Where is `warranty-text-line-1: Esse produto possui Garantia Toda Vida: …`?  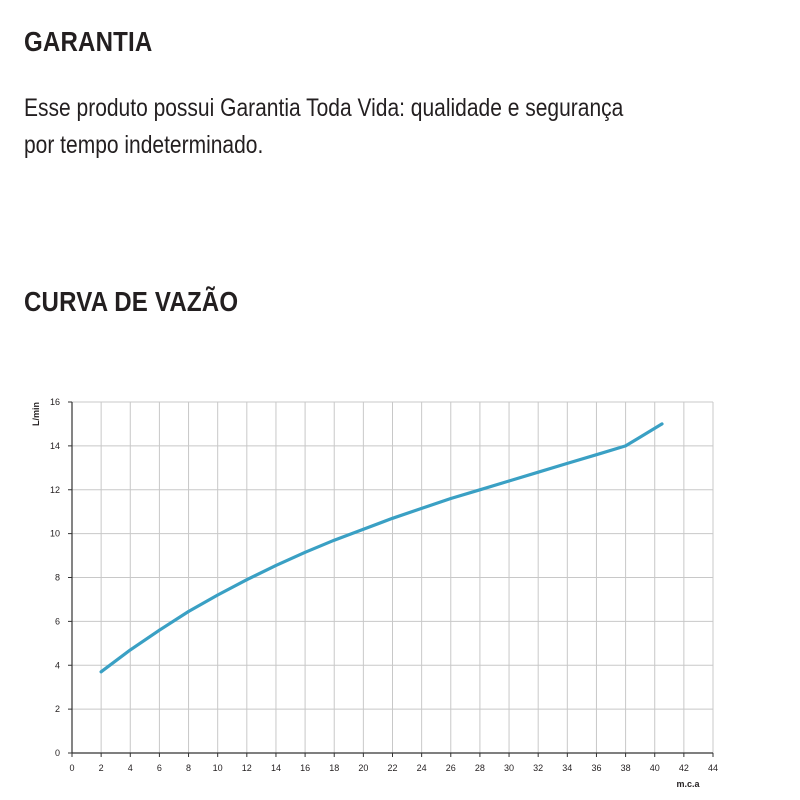
warranty-text-line-1: Esse produto possui Garantia Toda Vida: … is located at coordinates (324, 108).